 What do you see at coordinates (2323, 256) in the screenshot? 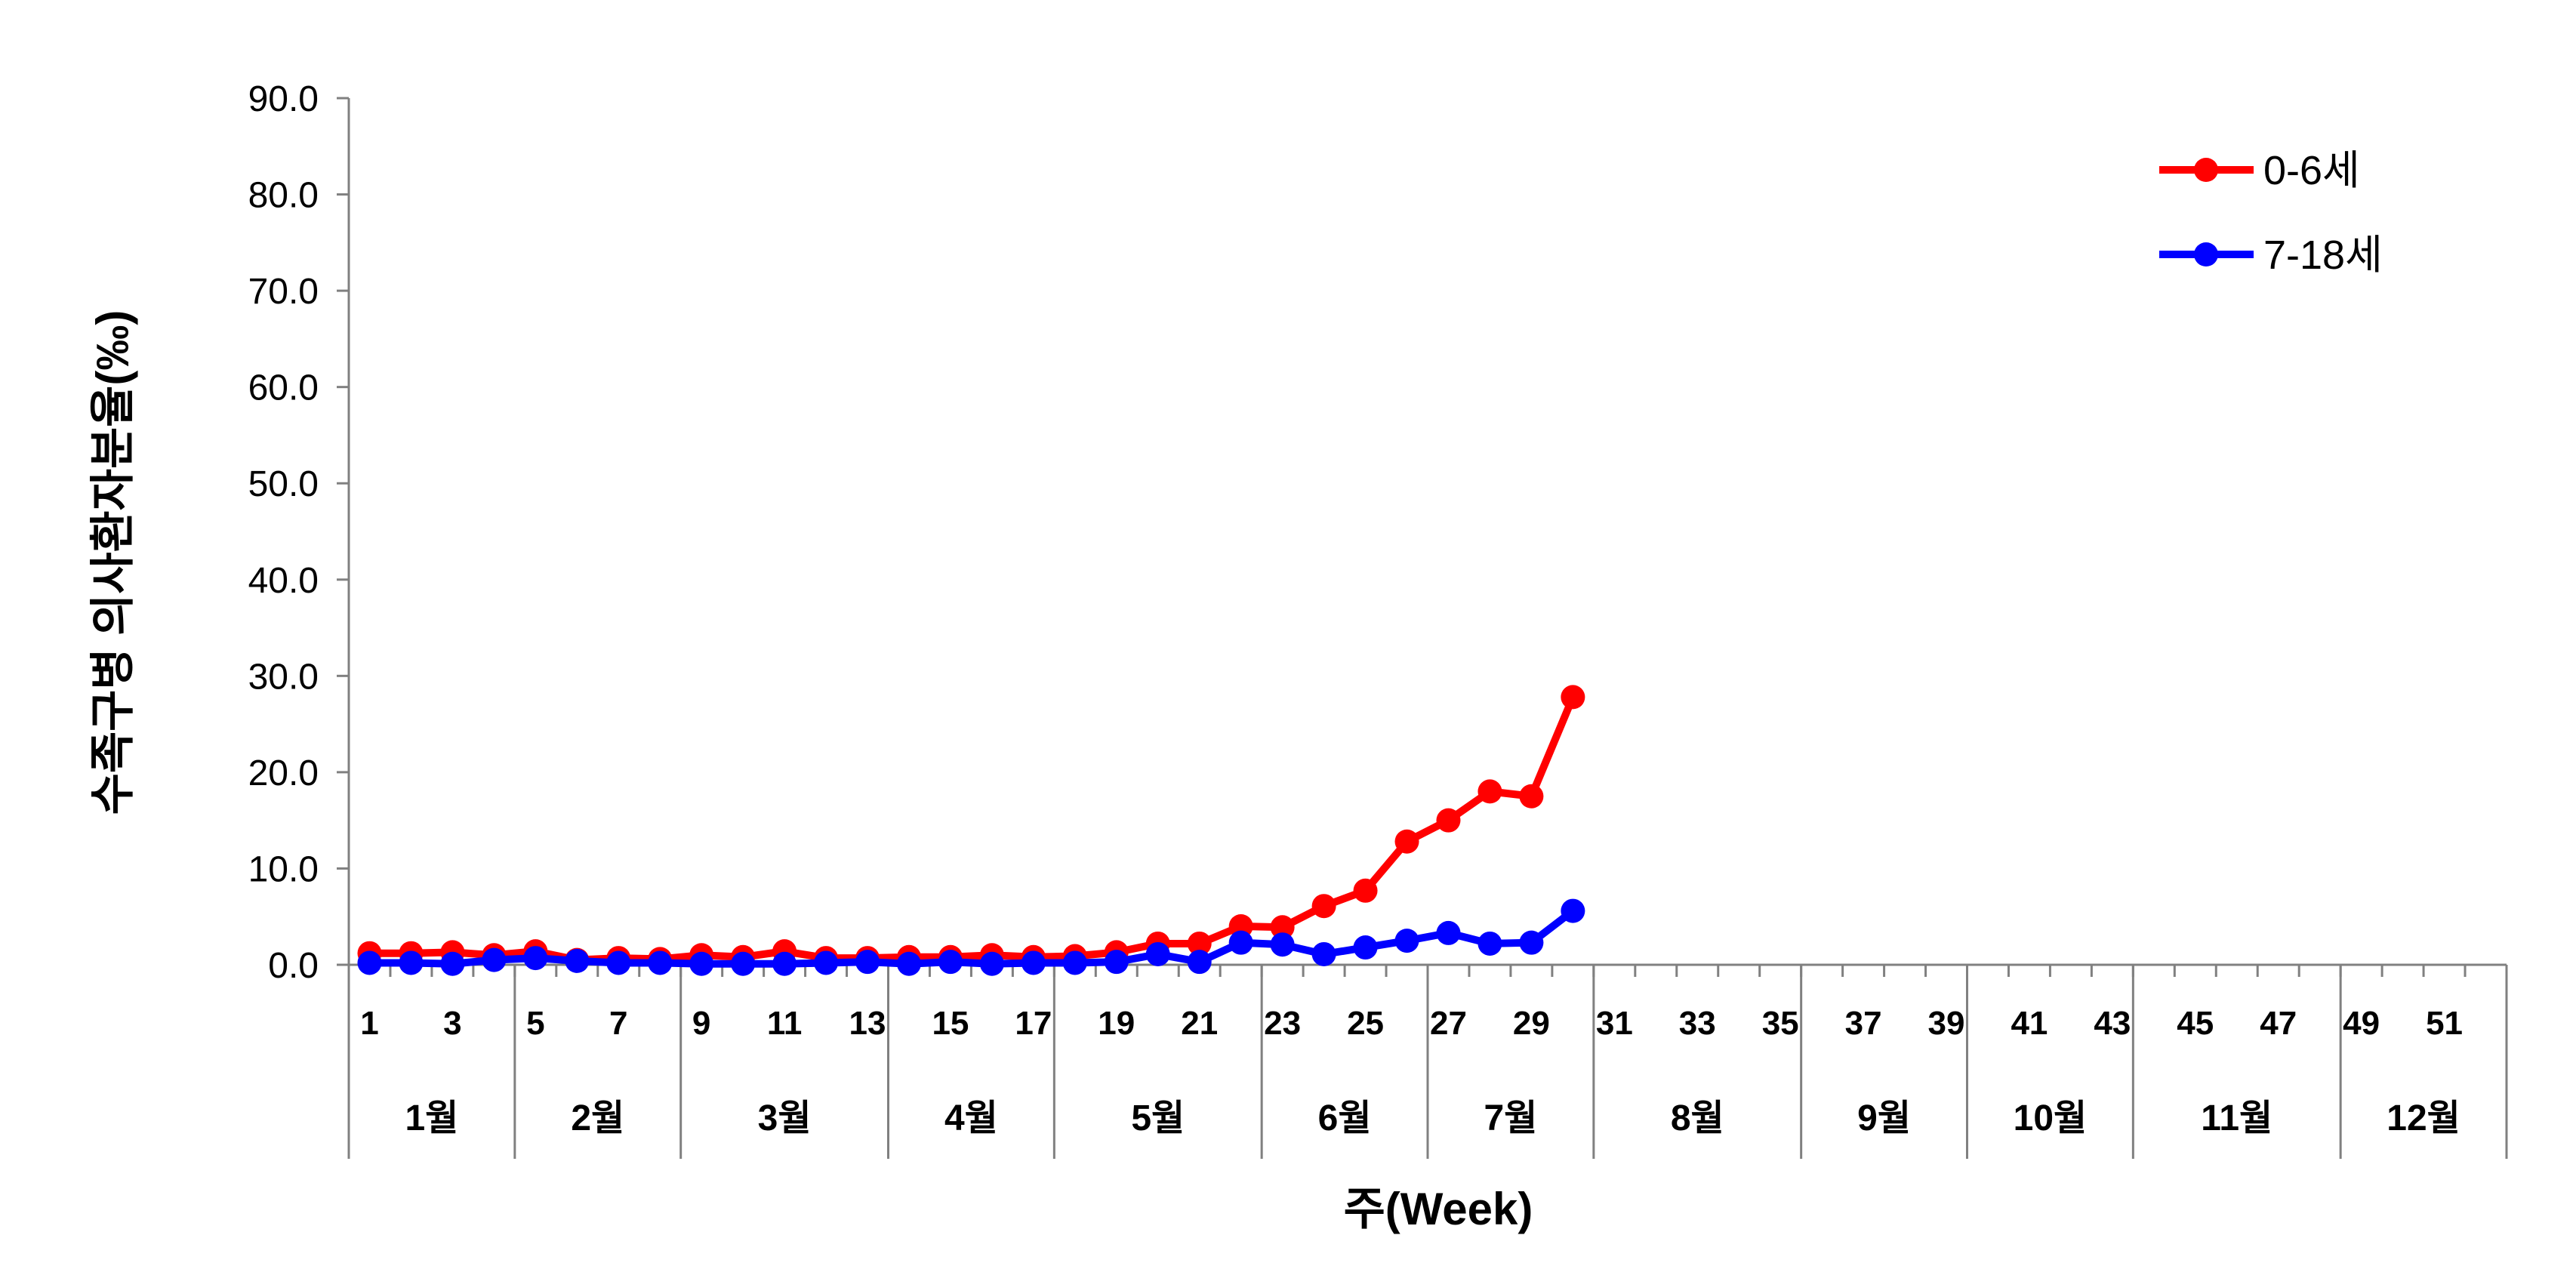
I see `legend-label: 7-18세` at bounding box center [2323, 256].